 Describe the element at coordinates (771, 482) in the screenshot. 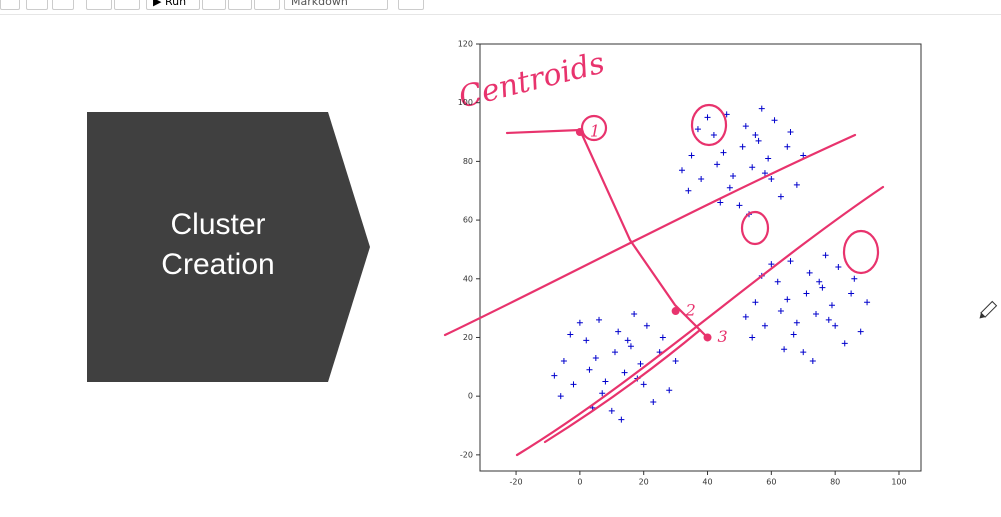

I see `x-tick-label: 60` at that location.